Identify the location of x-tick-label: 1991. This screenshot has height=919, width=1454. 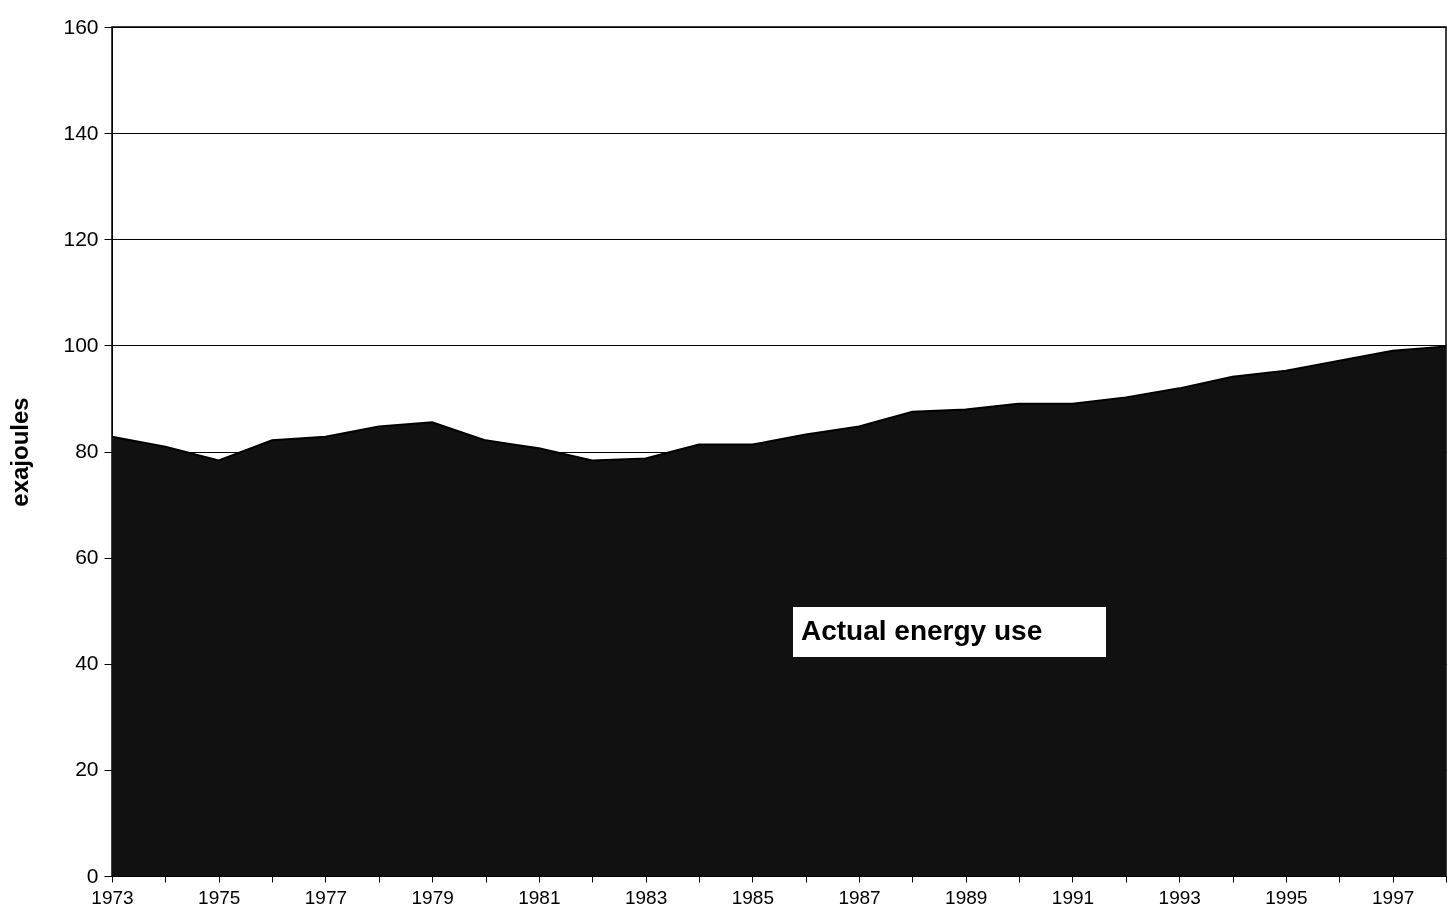
(1073, 897).